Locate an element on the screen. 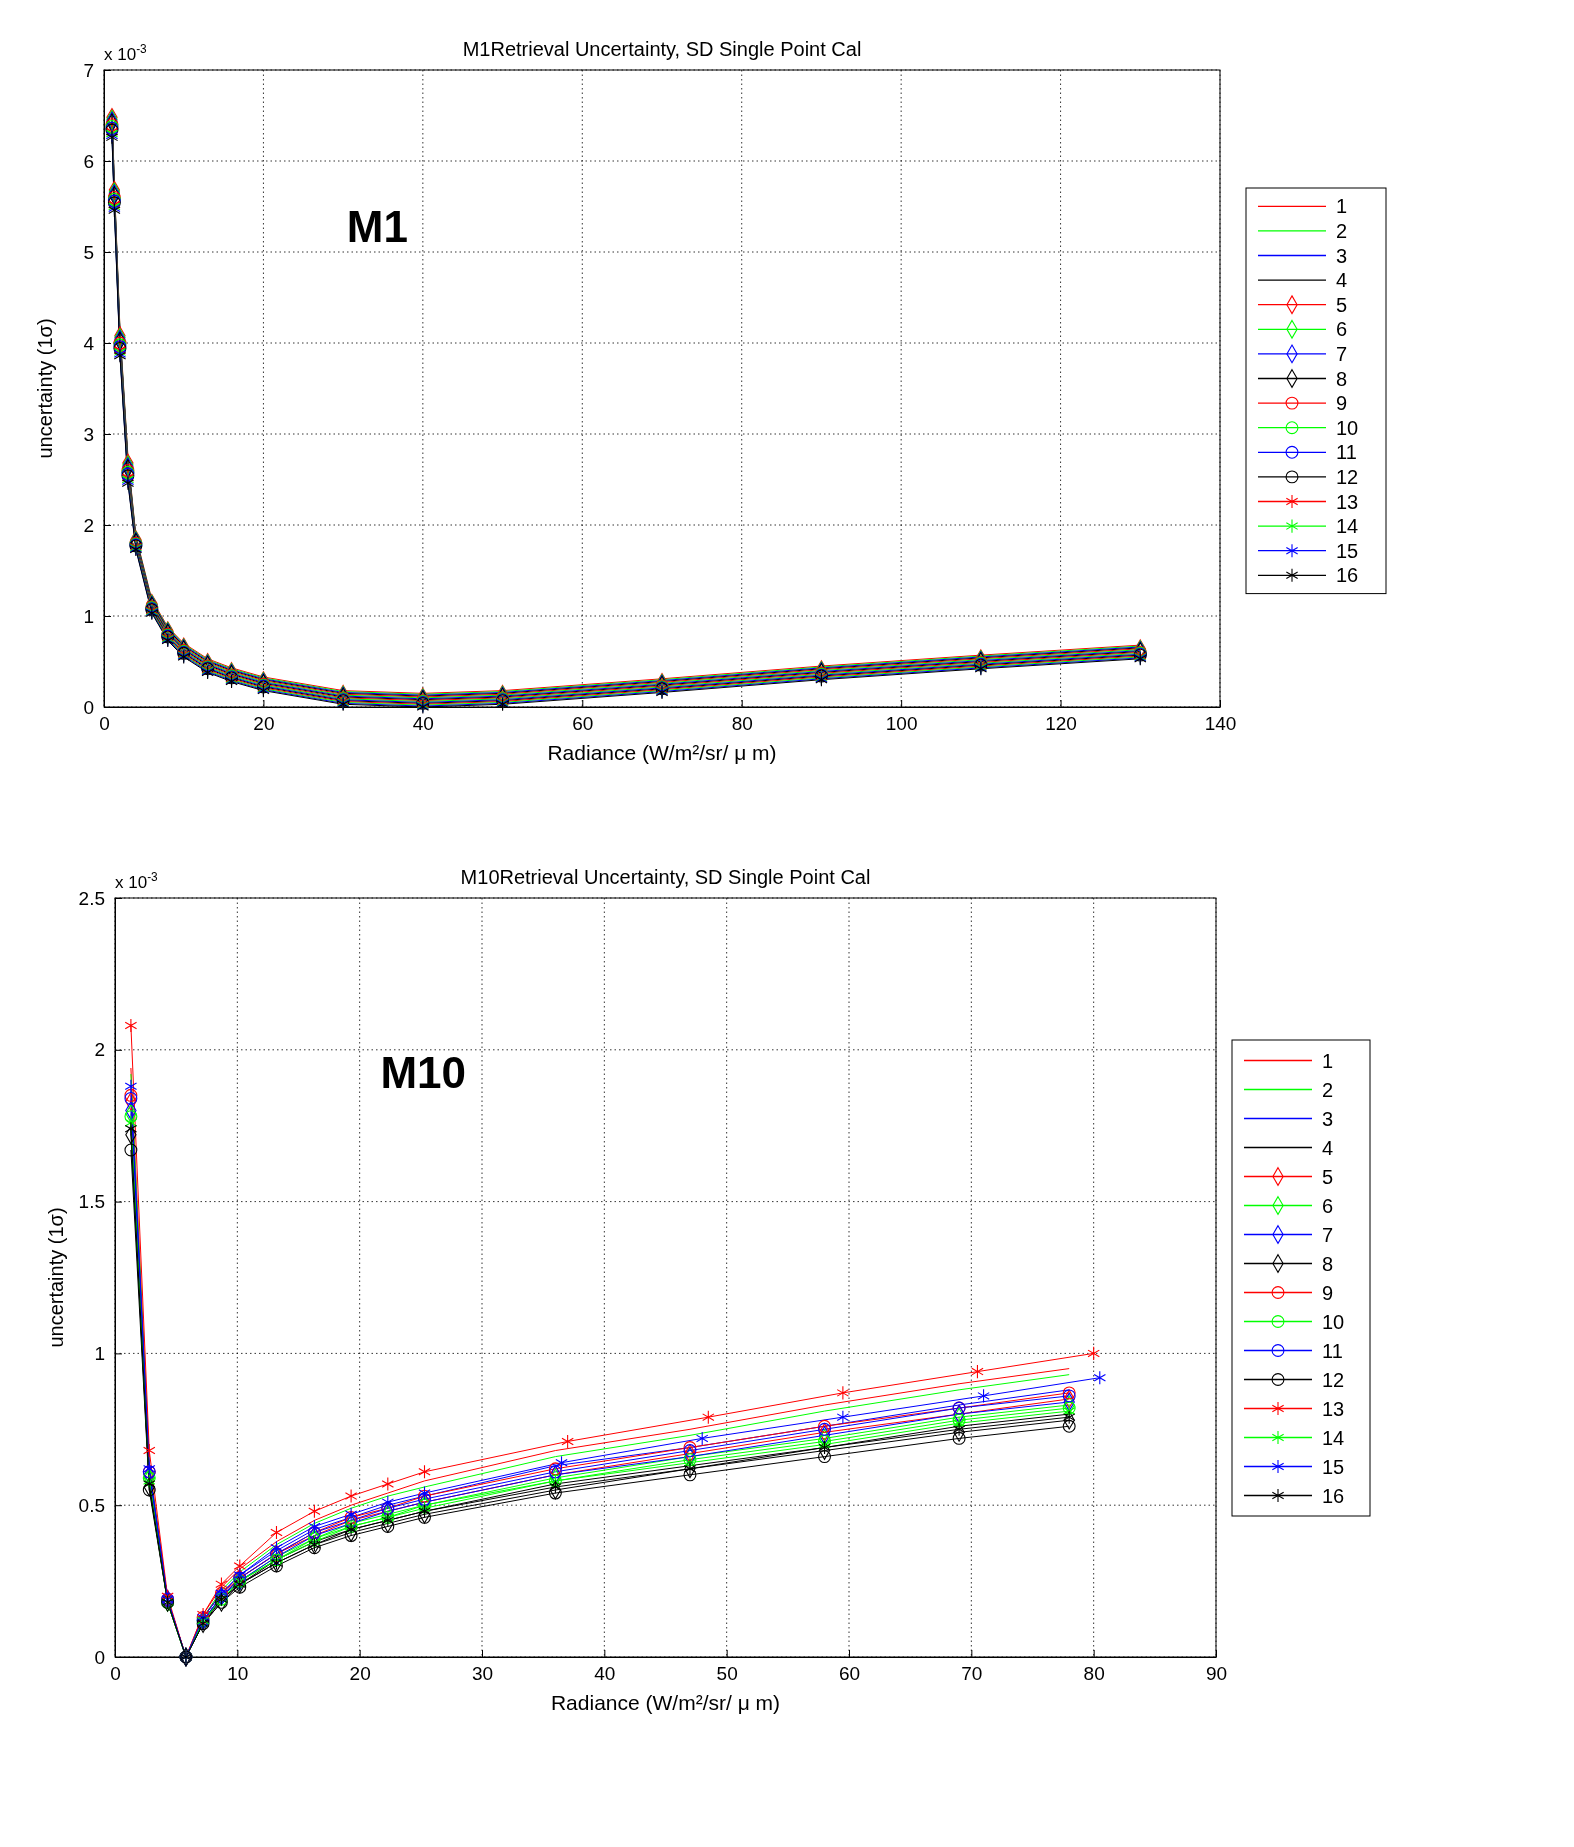 This screenshot has width=1574, height=1847. x-tick-label: 90 is located at coordinates (1216, 1674).